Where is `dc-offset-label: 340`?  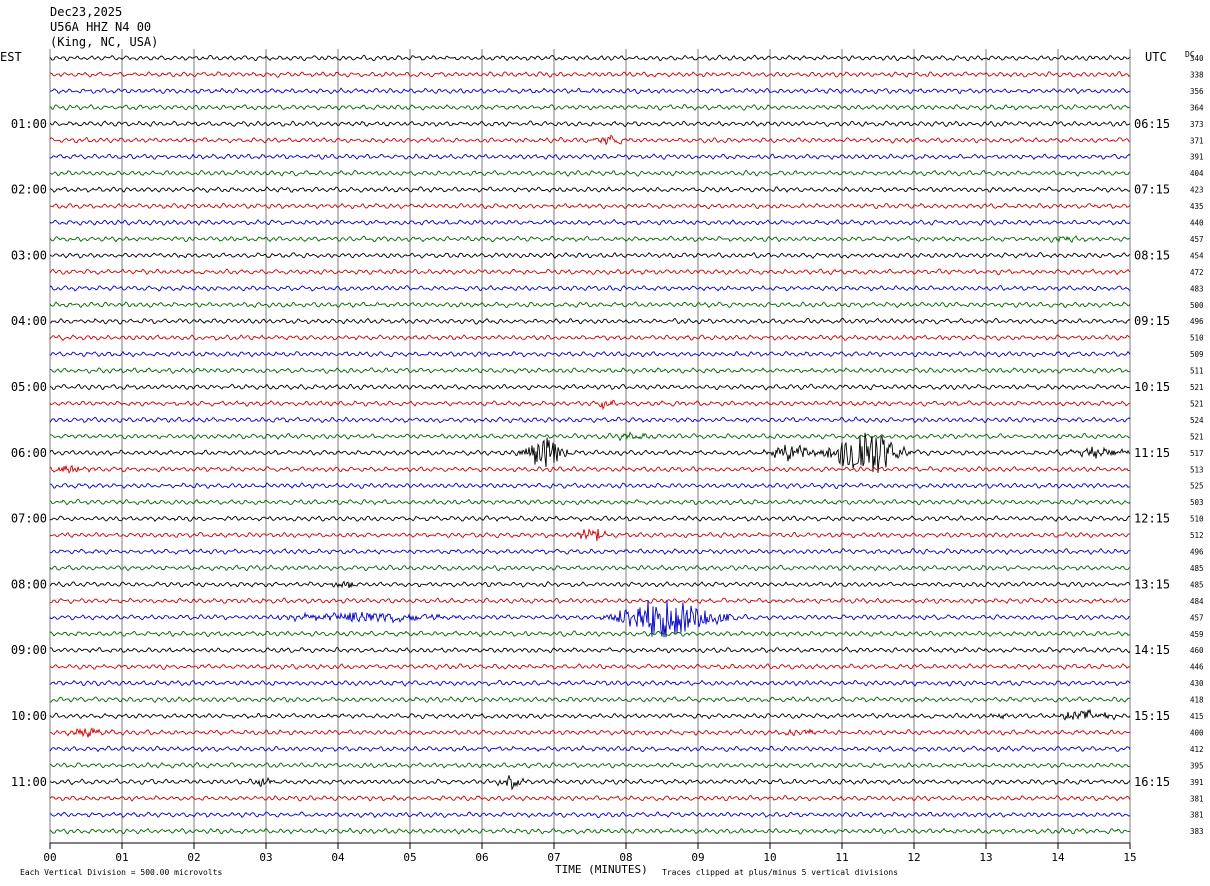
dc-offset-label: 340 is located at coordinates (1197, 58).